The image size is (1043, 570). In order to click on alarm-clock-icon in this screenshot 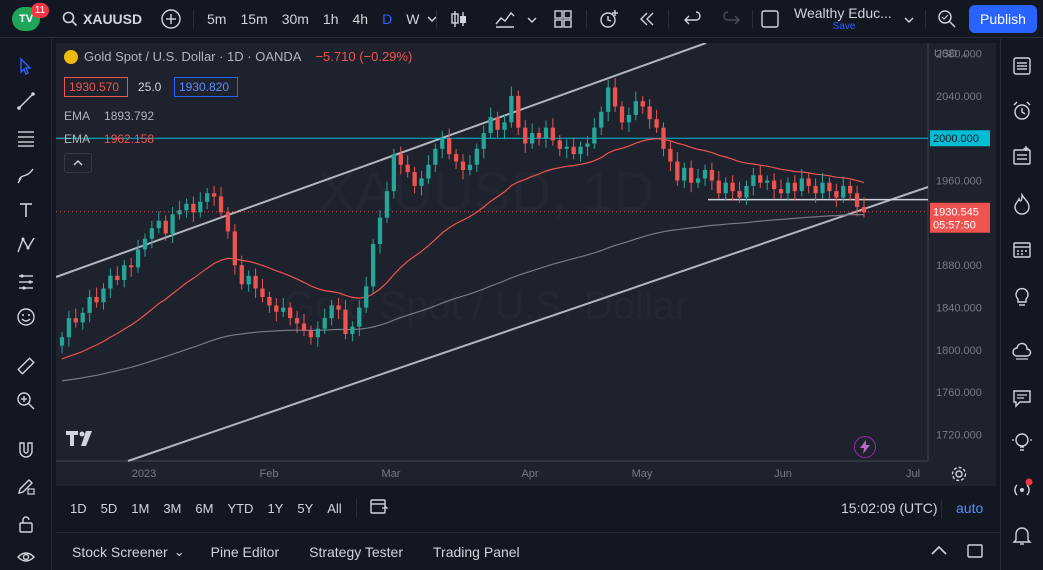, I will do `click(1022, 111)`.